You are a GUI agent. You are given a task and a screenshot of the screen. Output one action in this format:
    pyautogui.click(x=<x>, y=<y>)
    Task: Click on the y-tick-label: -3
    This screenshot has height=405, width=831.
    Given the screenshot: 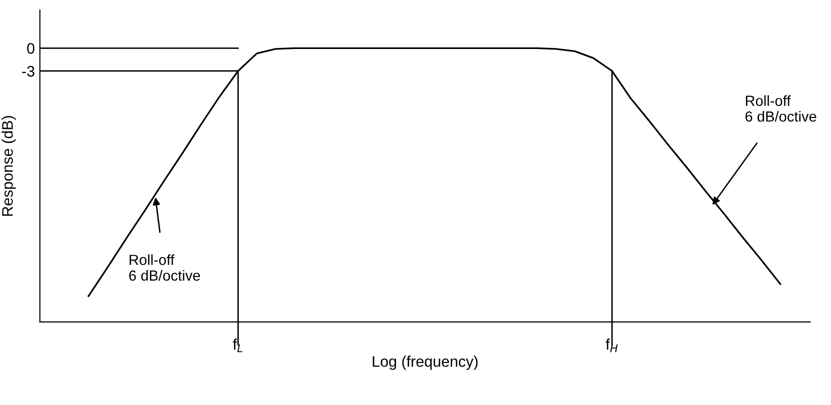 What is the action you would take?
    pyautogui.click(x=28, y=71)
    